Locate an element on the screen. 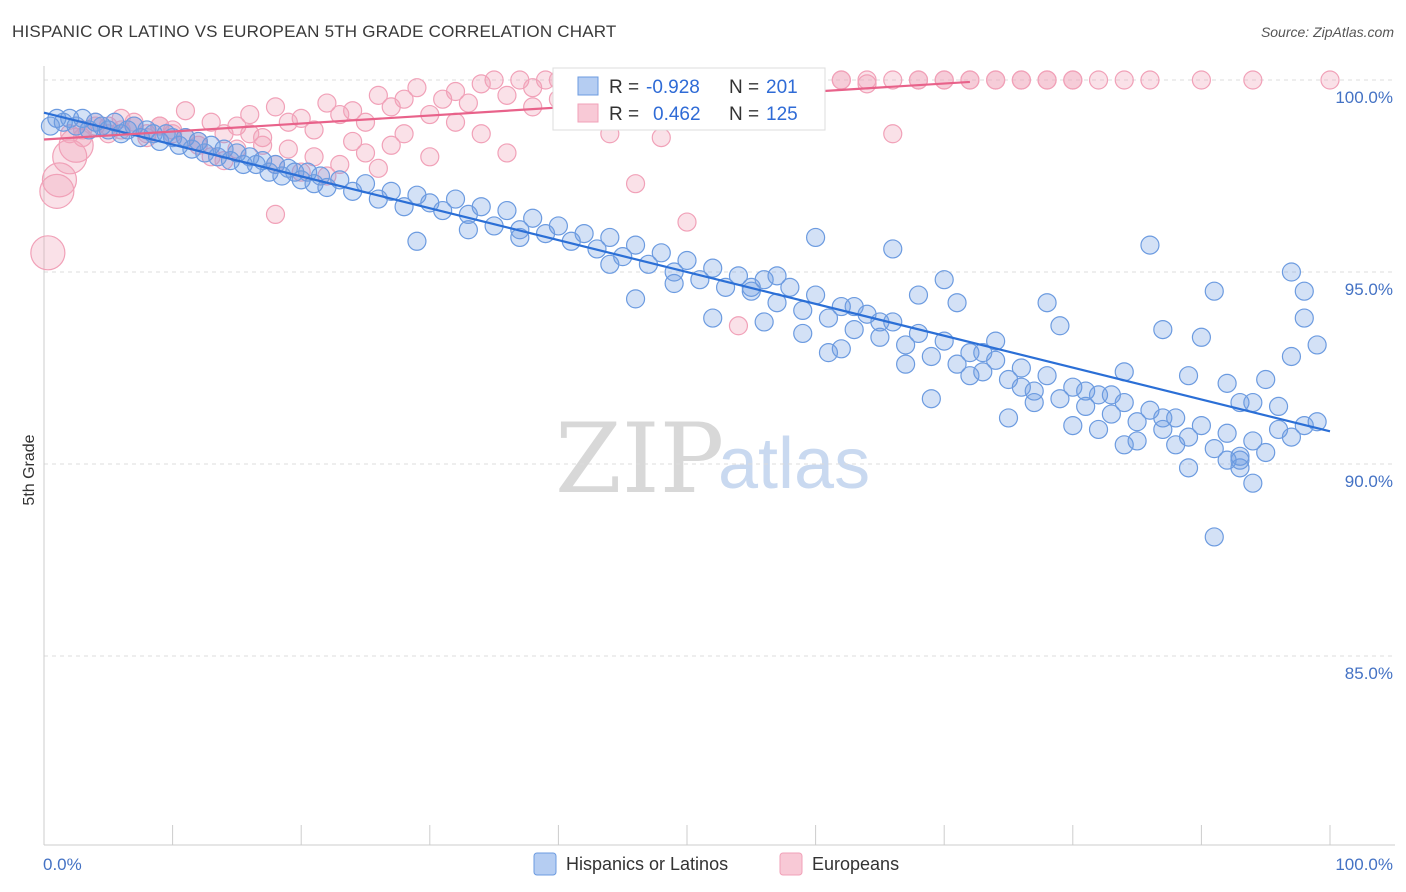 The image size is (1406, 892). legend-n-value-2: 125 is located at coordinates (782, 114).